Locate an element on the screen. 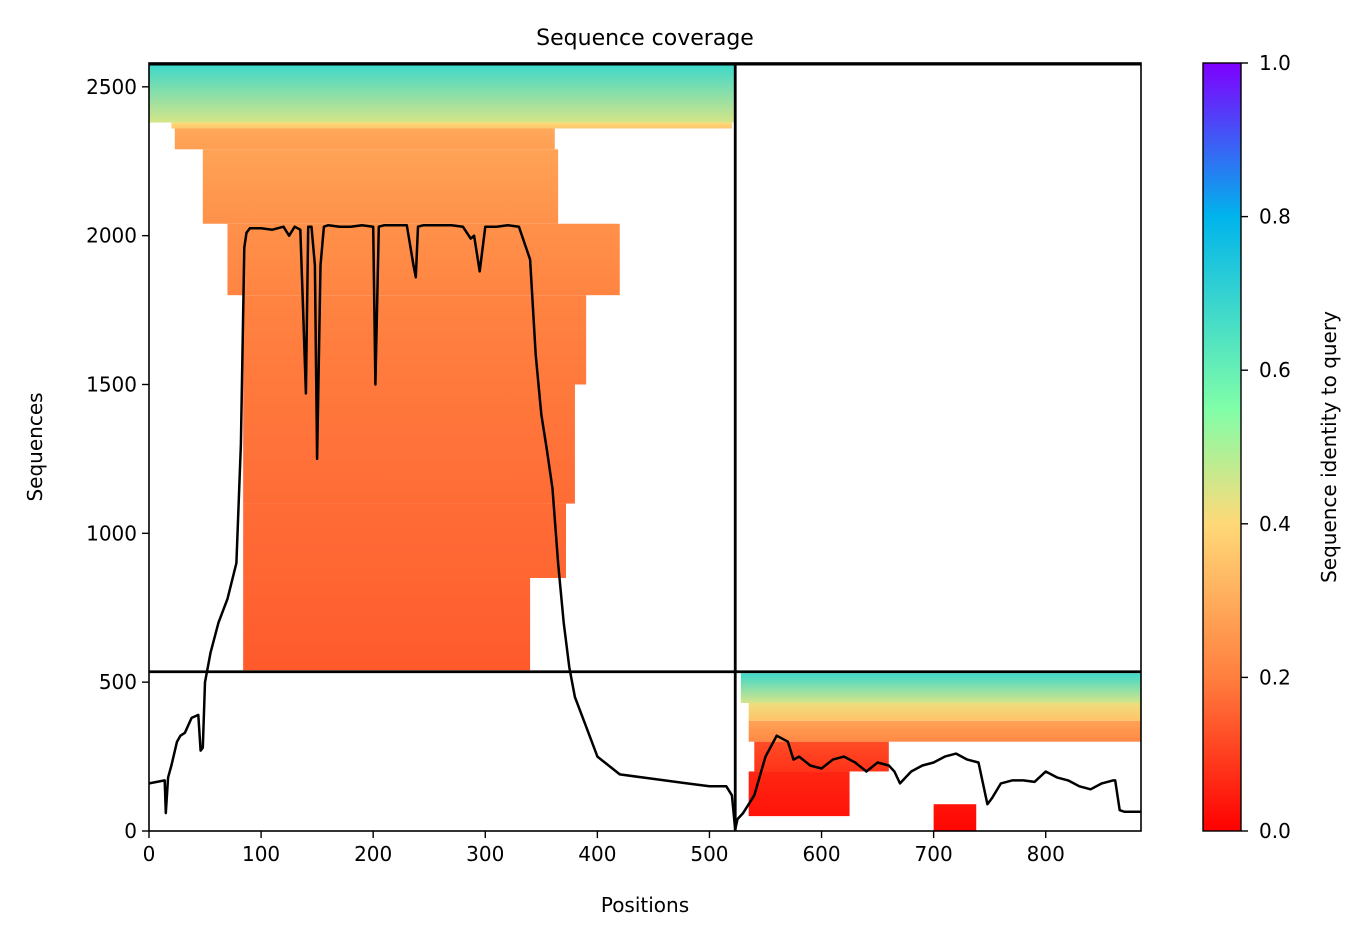 The height and width of the screenshot is (939, 1364). x-axis-label: Positions is located at coordinates (645, 905).